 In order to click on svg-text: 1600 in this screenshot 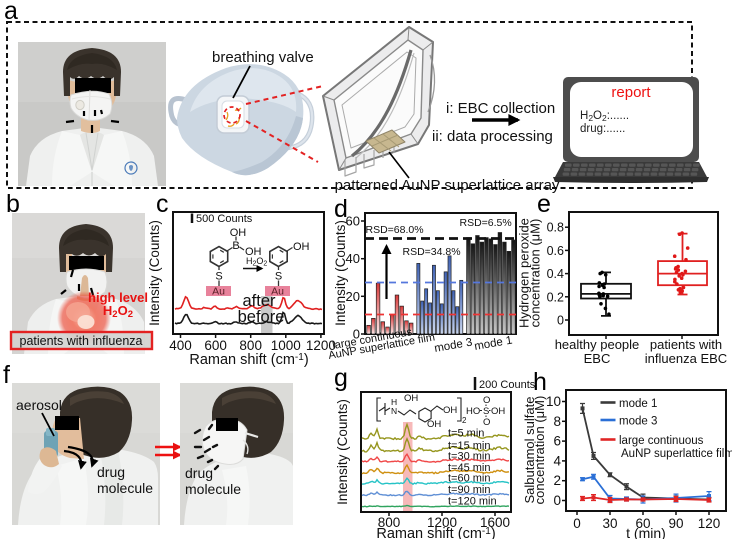, I will do `click(495, 522)`.